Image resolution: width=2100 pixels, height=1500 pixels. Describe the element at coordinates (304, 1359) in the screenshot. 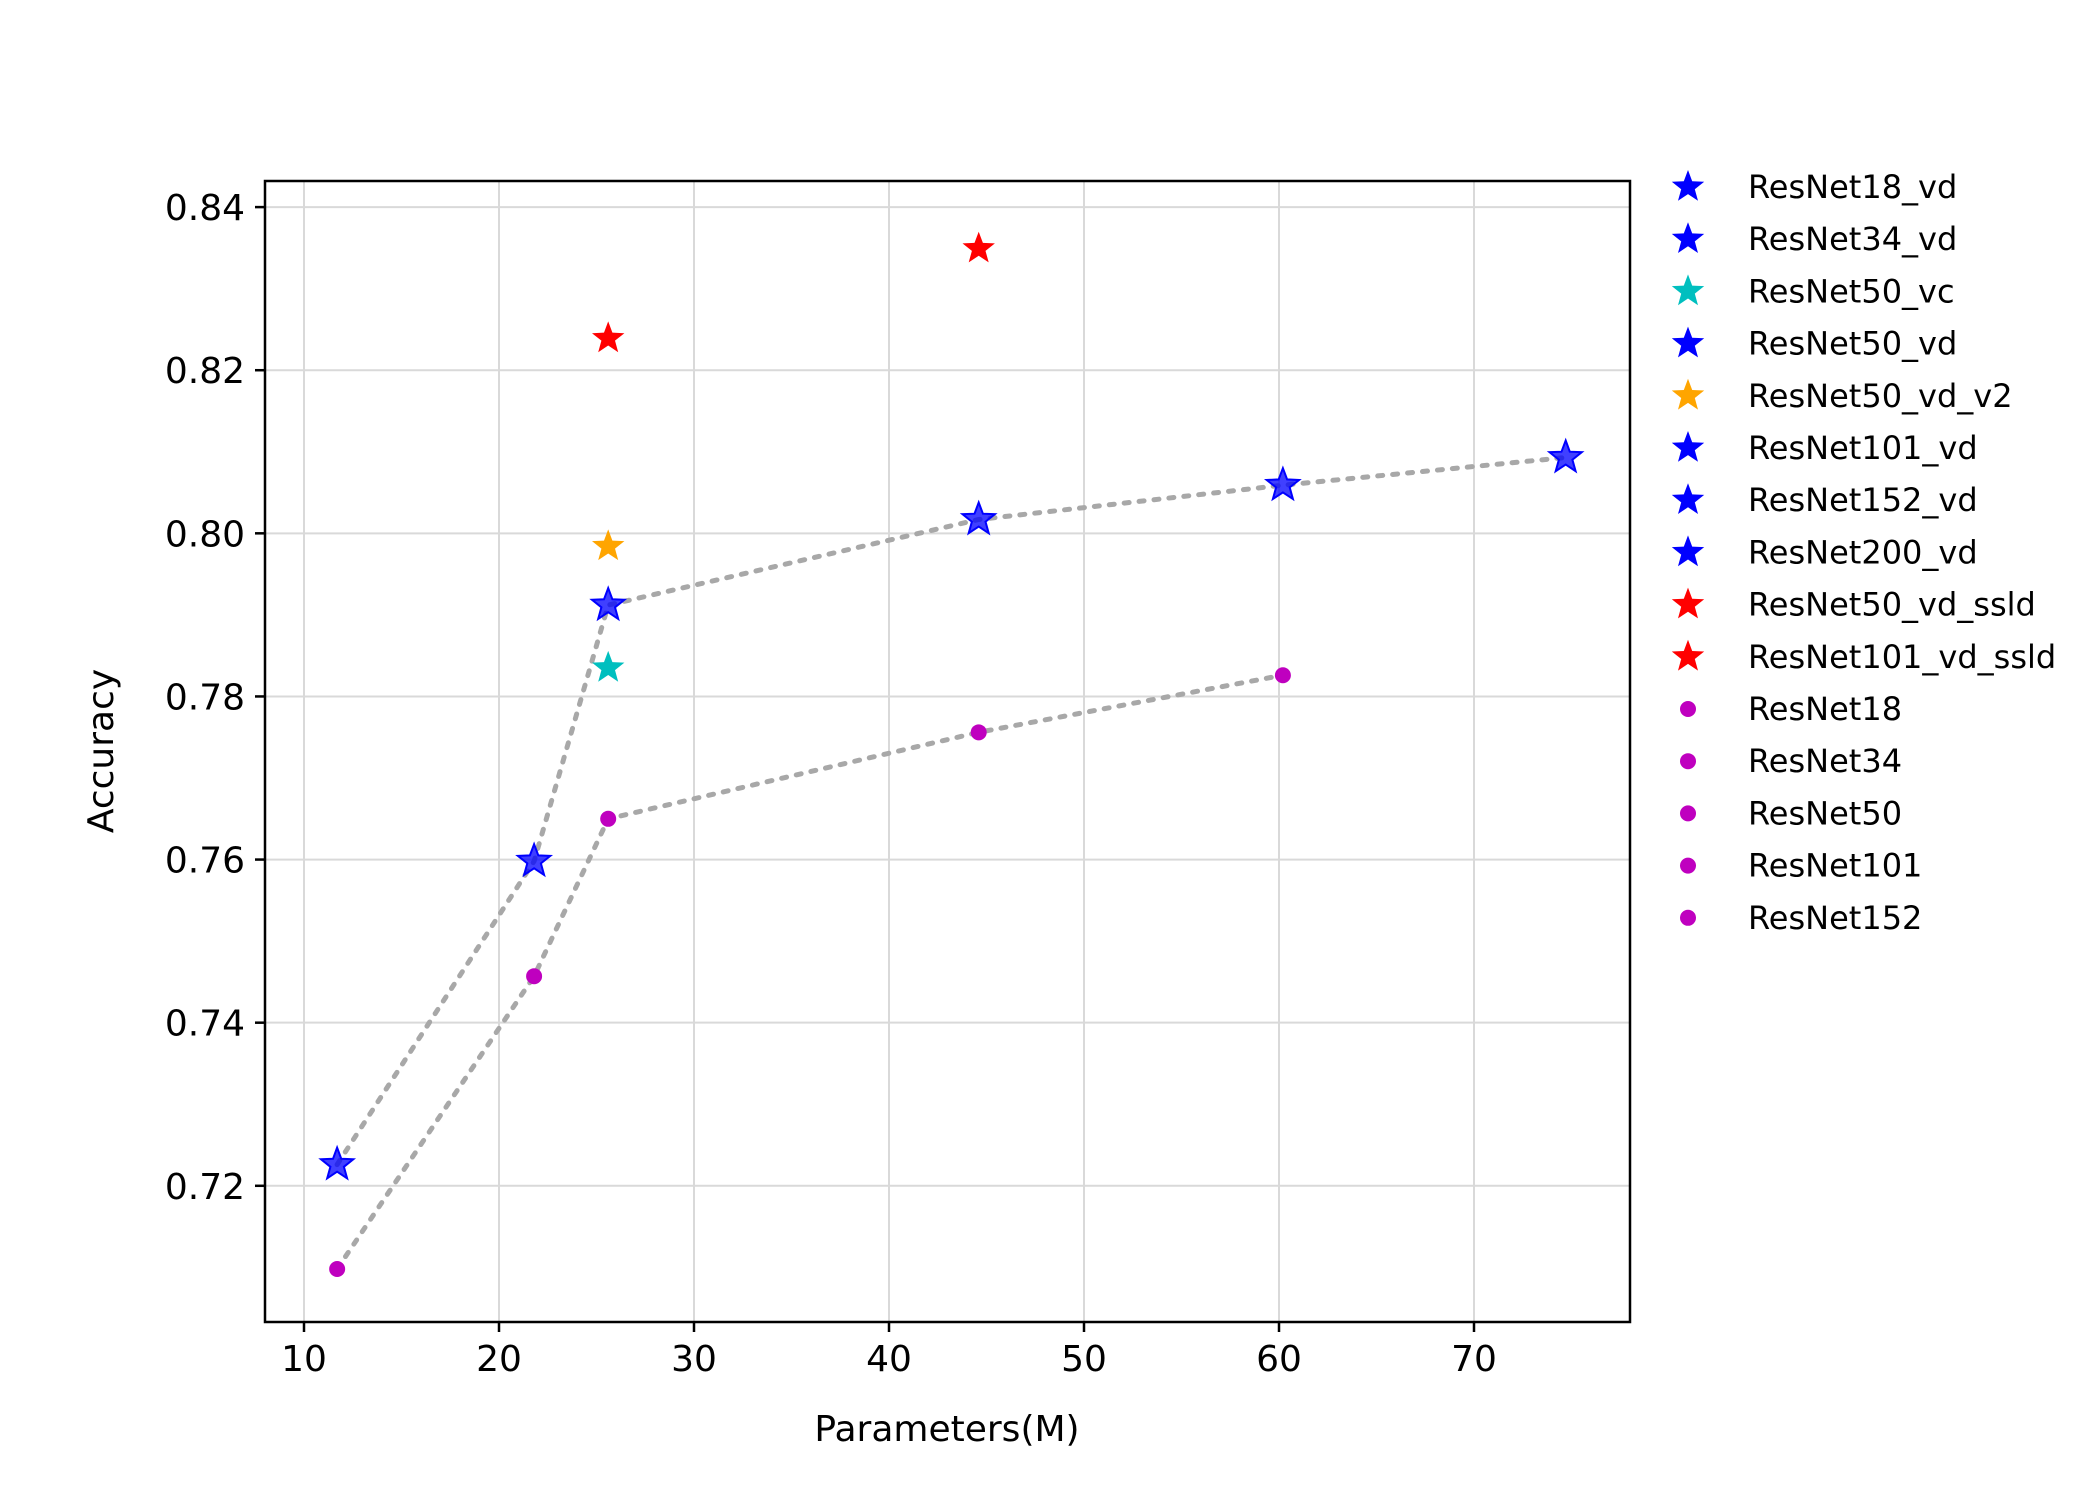

I see `x-tick-label: 10` at that location.